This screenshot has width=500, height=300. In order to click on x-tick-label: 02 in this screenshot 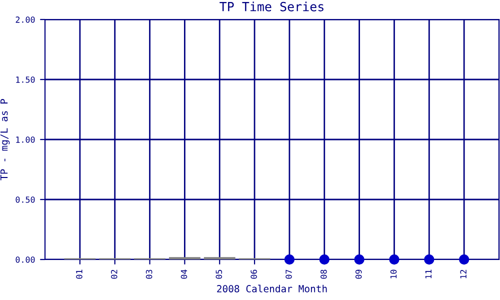, I will do `click(114, 274)`.